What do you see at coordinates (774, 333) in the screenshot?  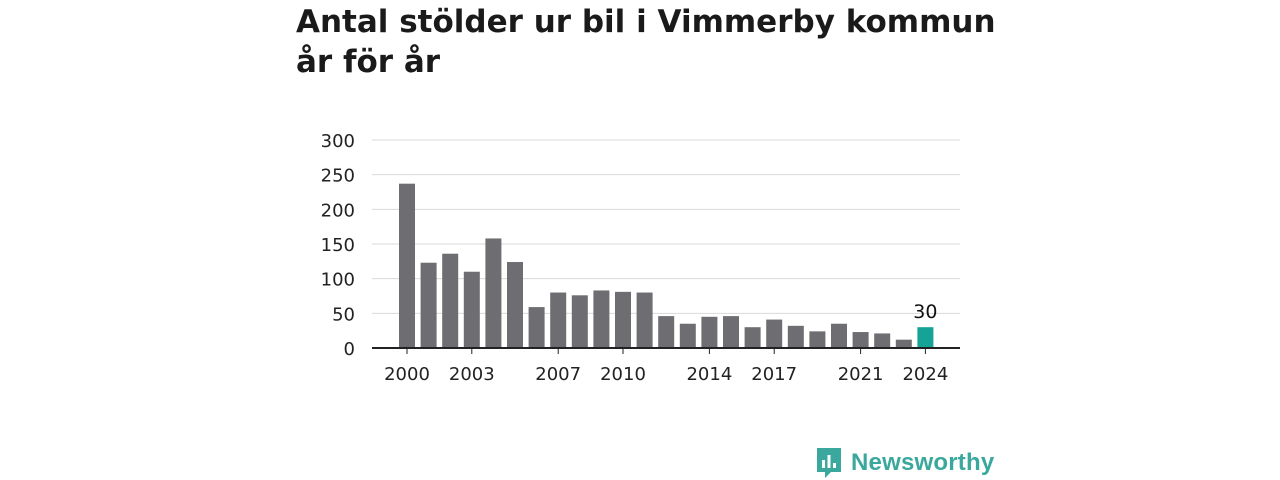 I see `bar-2017` at bounding box center [774, 333].